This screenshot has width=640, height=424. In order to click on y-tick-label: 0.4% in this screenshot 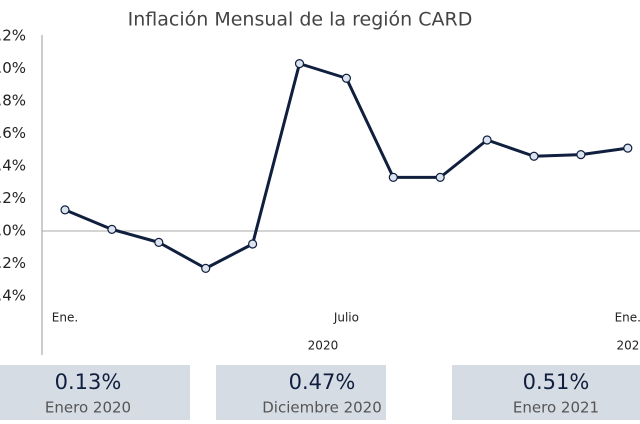, I will do `click(13, 166)`.